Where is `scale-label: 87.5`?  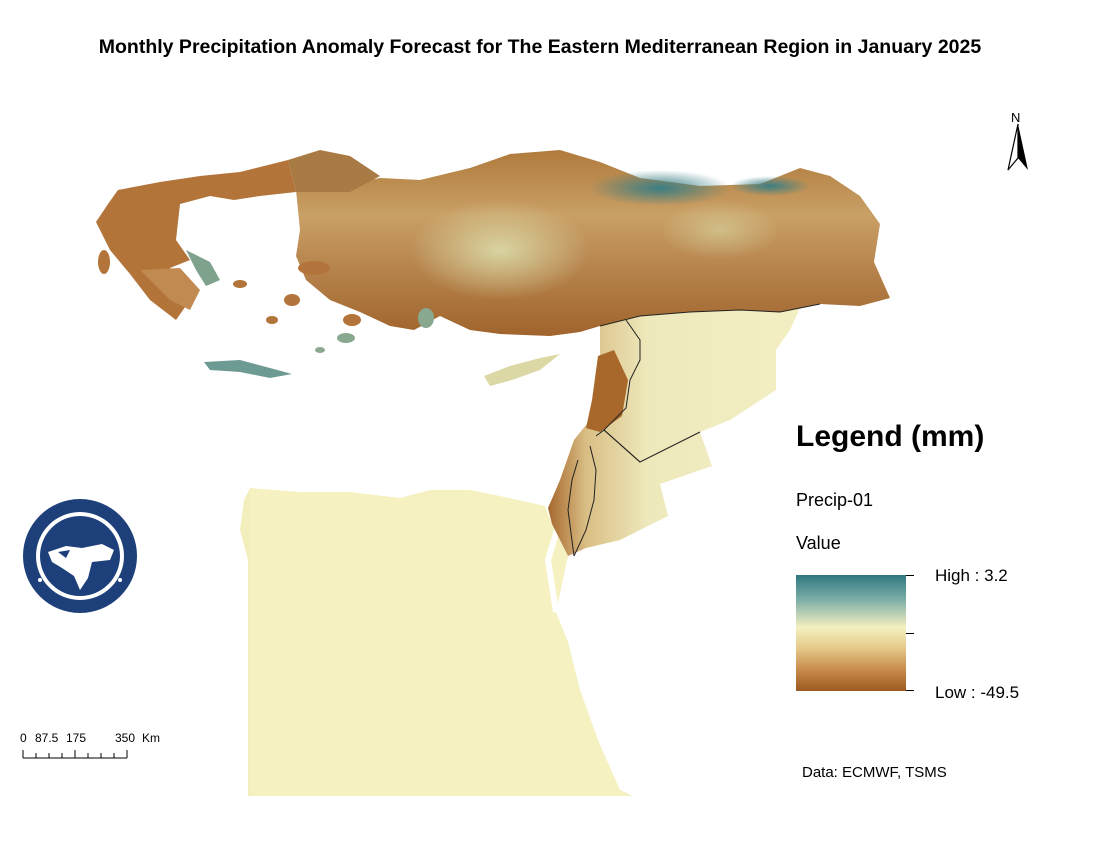 scale-label: 87.5 is located at coordinates (47, 738).